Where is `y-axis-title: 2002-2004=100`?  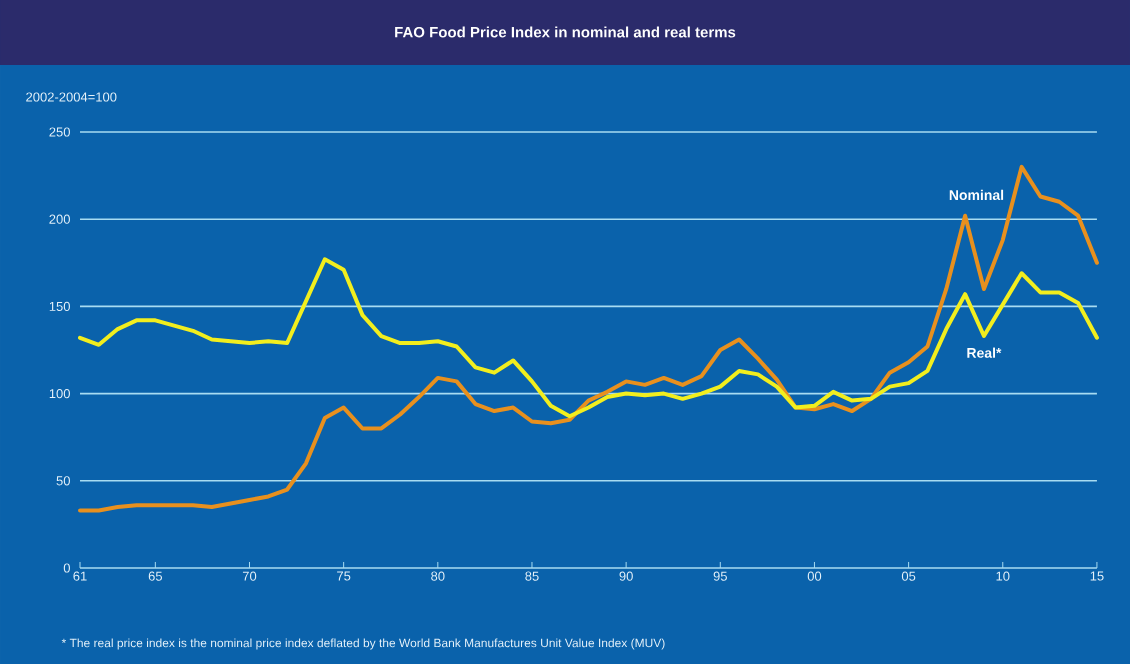
y-axis-title: 2002-2004=100 is located at coordinates (71, 97).